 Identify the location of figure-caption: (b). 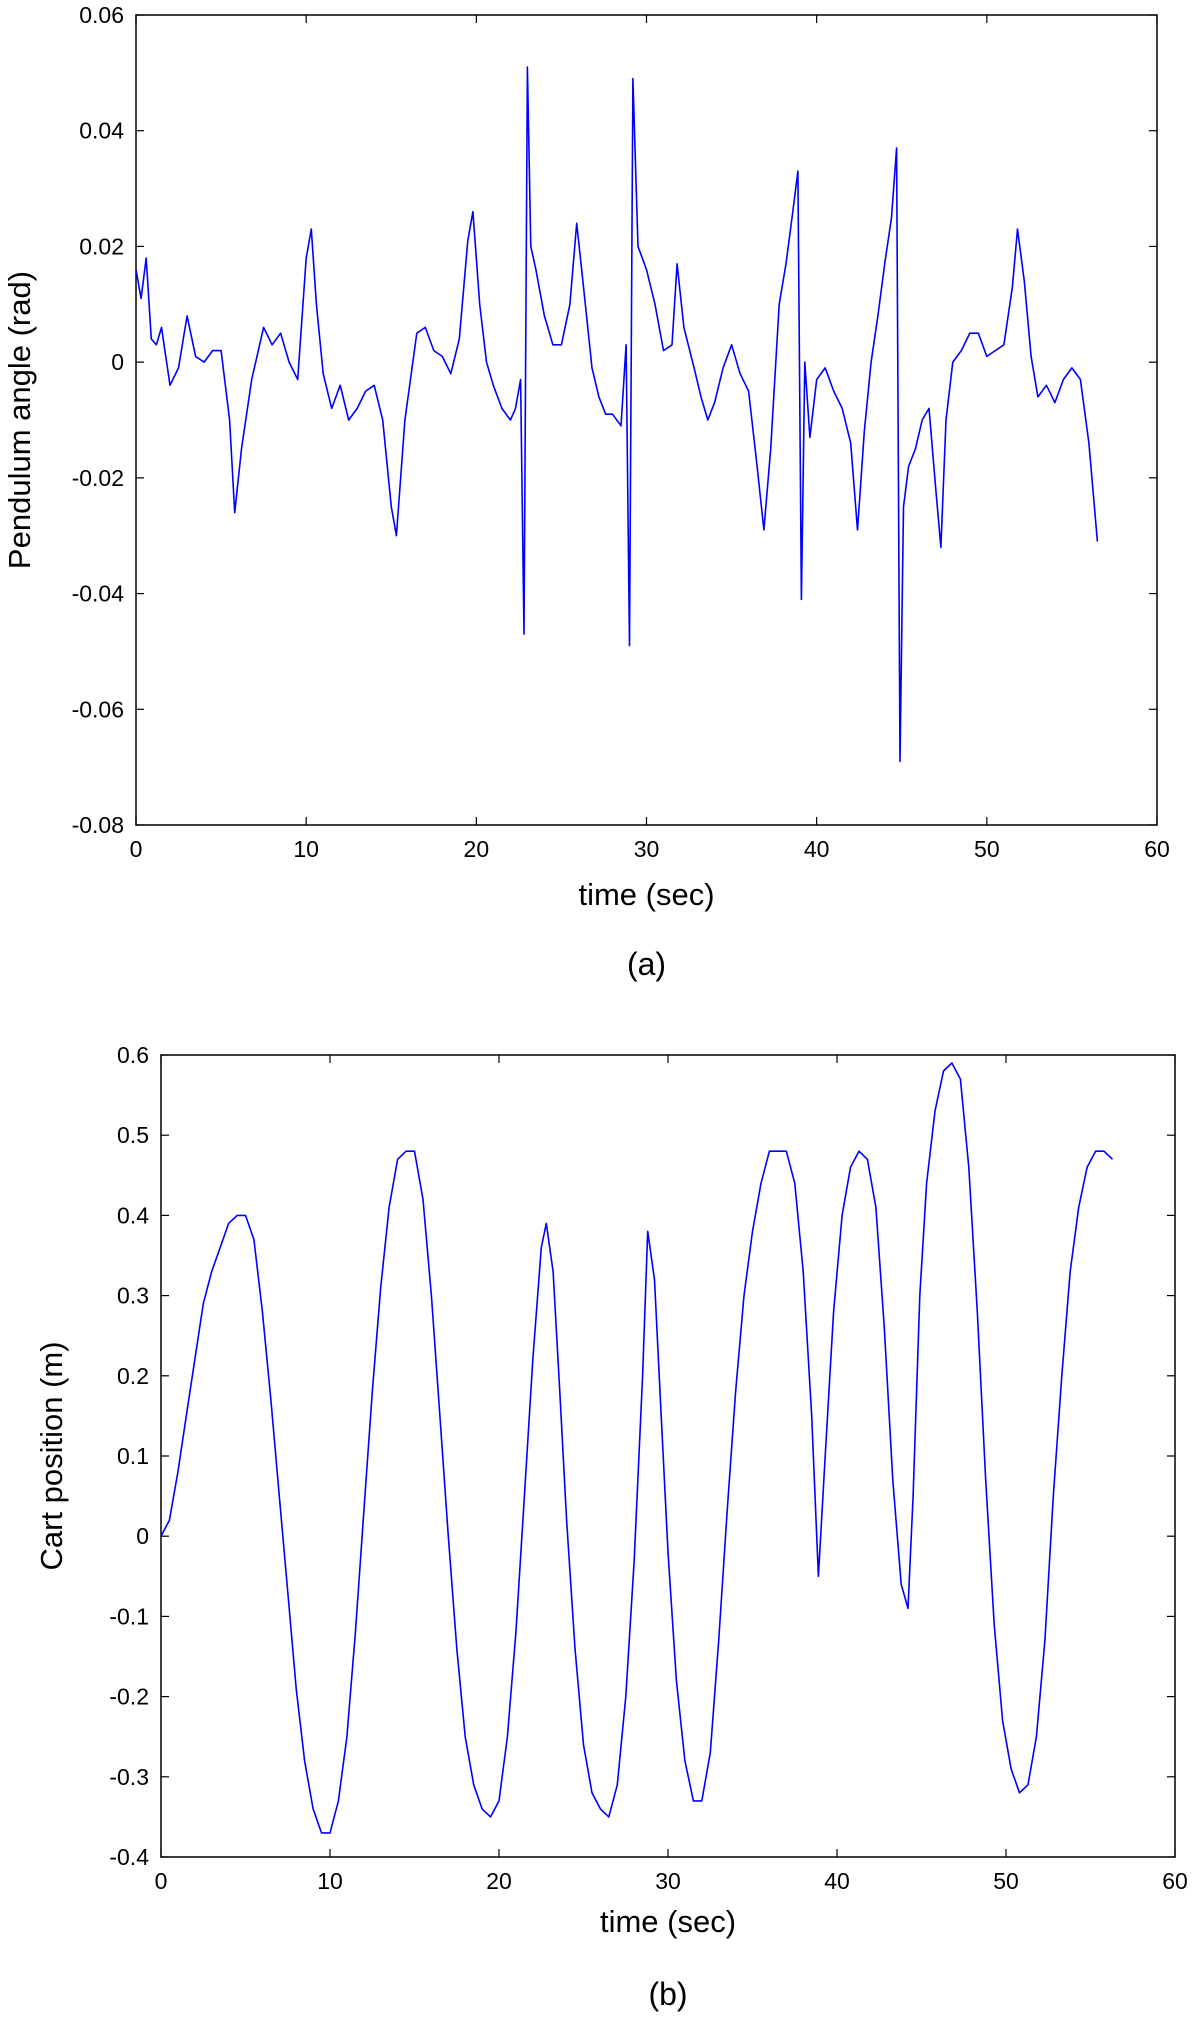
(667, 1994).